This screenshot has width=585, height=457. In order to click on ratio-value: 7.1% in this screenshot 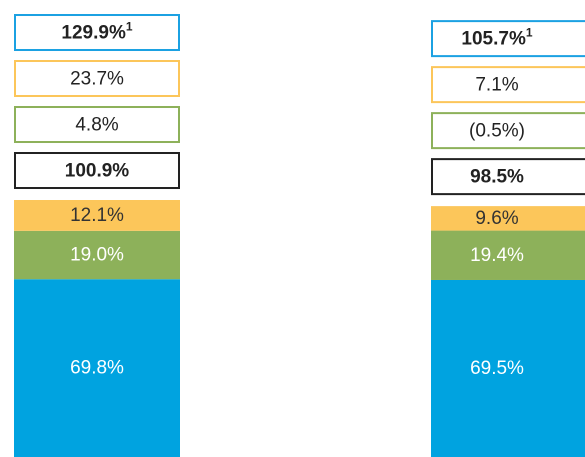, I will do `click(496, 84)`.